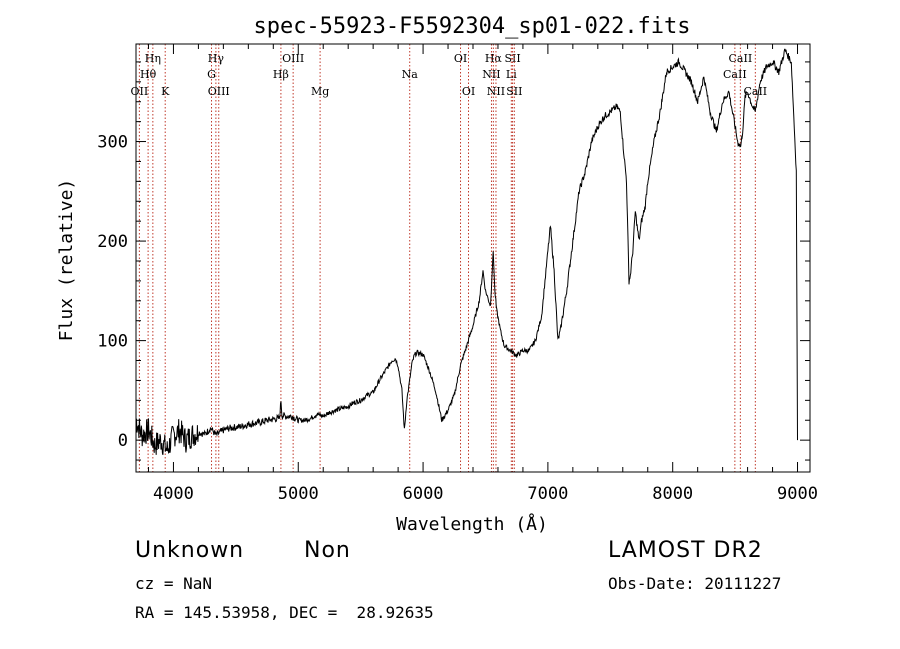 The image size is (900, 649). What do you see at coordinates (460, 58) in the screenshot?
I see `marker-label-11: OI` at bounding box center [460, 58].